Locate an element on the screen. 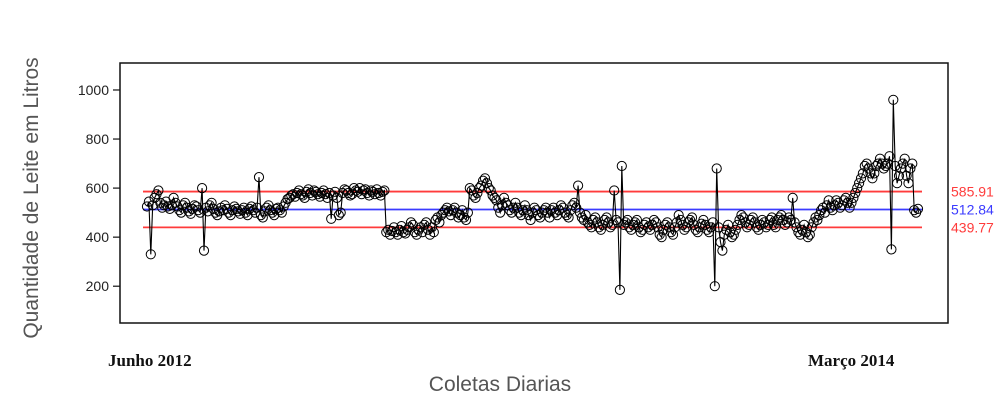  y-tick-label: 200 is located at coordinates (98, 286).